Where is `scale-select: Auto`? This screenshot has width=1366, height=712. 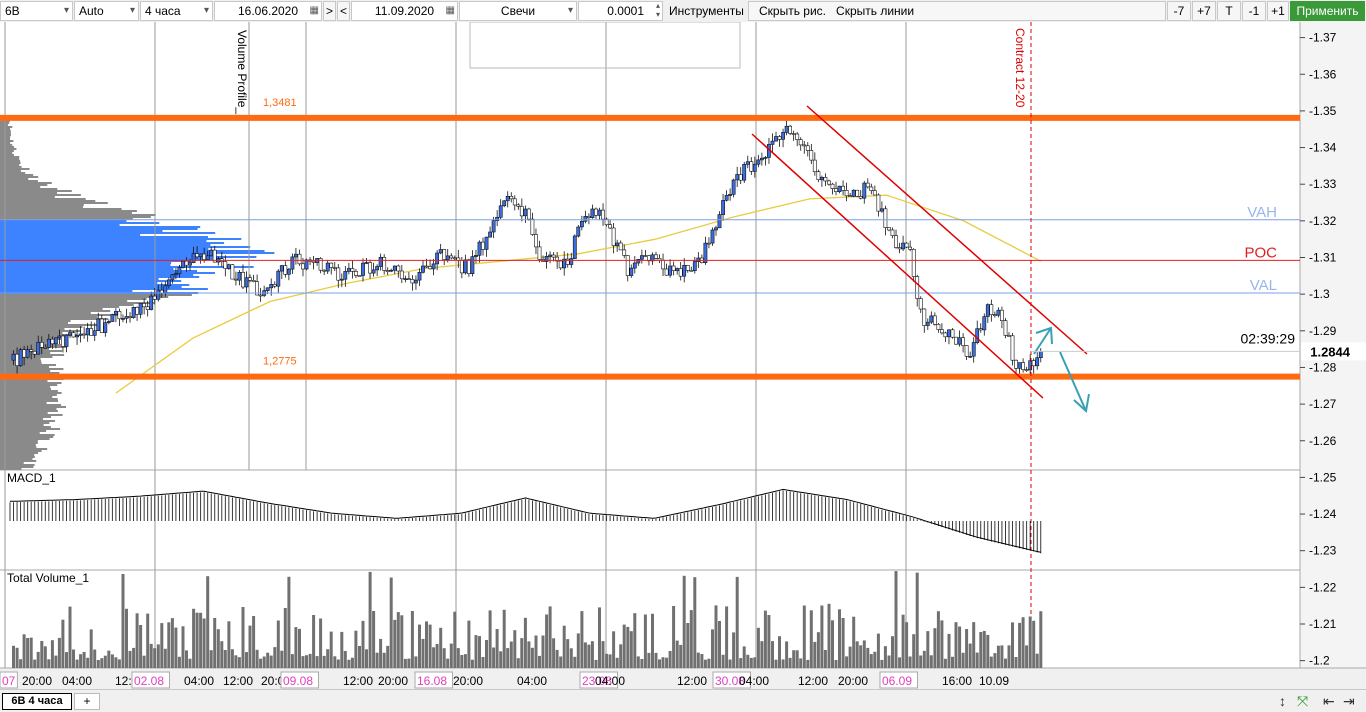 scale-select: Auto is located at coordinates (106, 11).